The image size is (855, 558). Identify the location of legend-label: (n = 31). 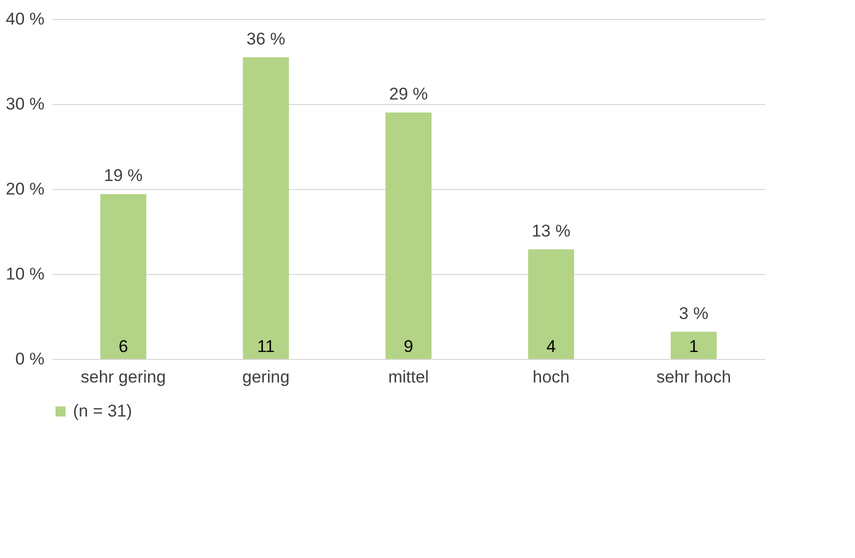
(102, 411).